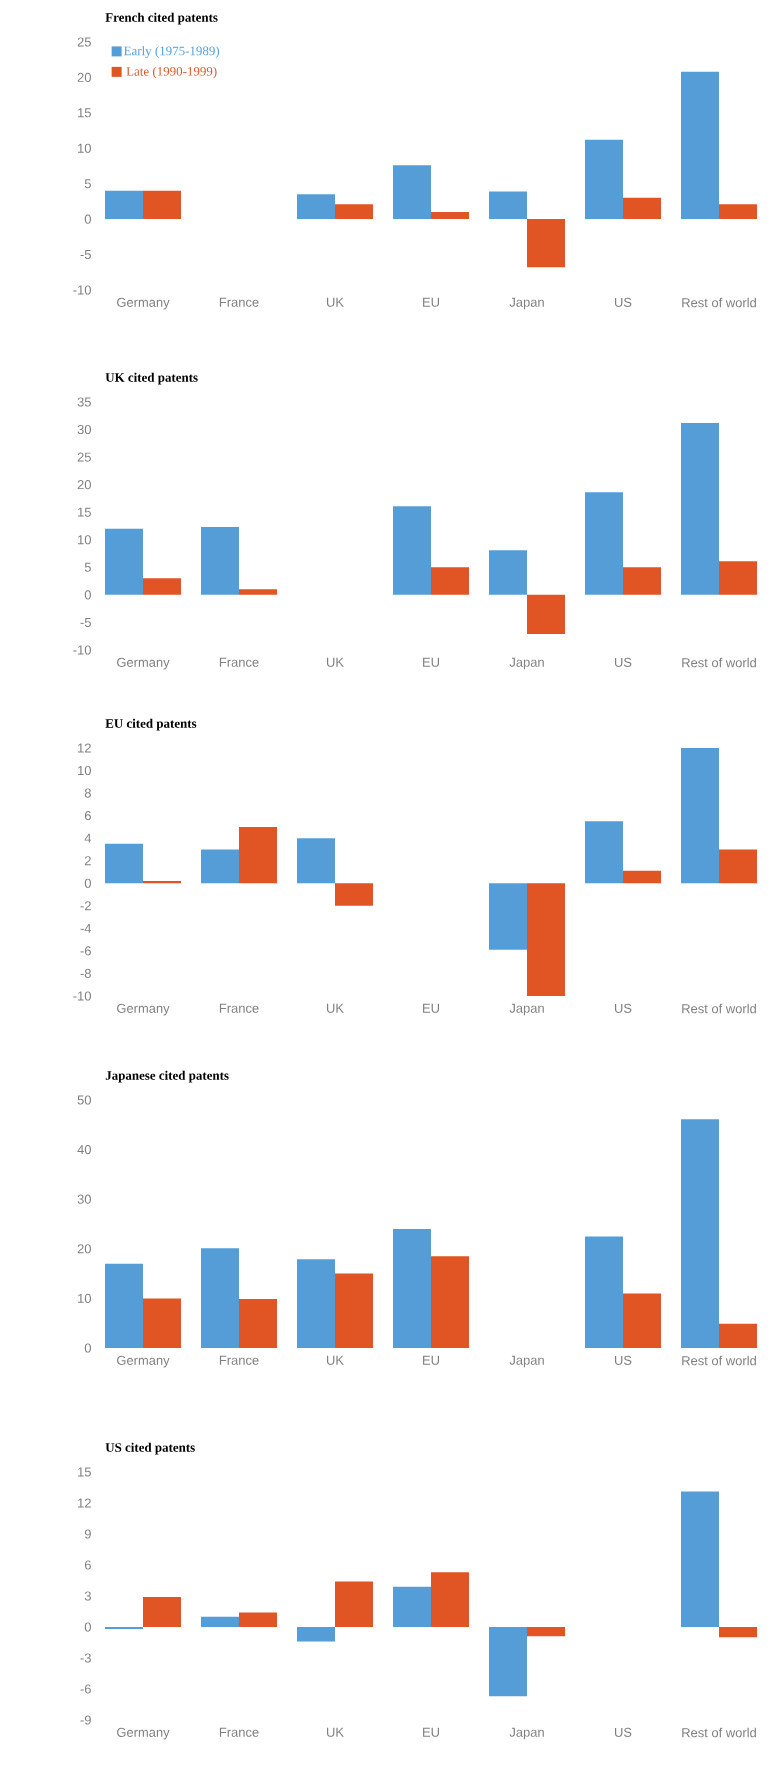 The height and width of the screenshot is (1769, 773). Describe the element at coordinates (87, 567) in the screenshot. I see `y-tick-label: 5` at that location.